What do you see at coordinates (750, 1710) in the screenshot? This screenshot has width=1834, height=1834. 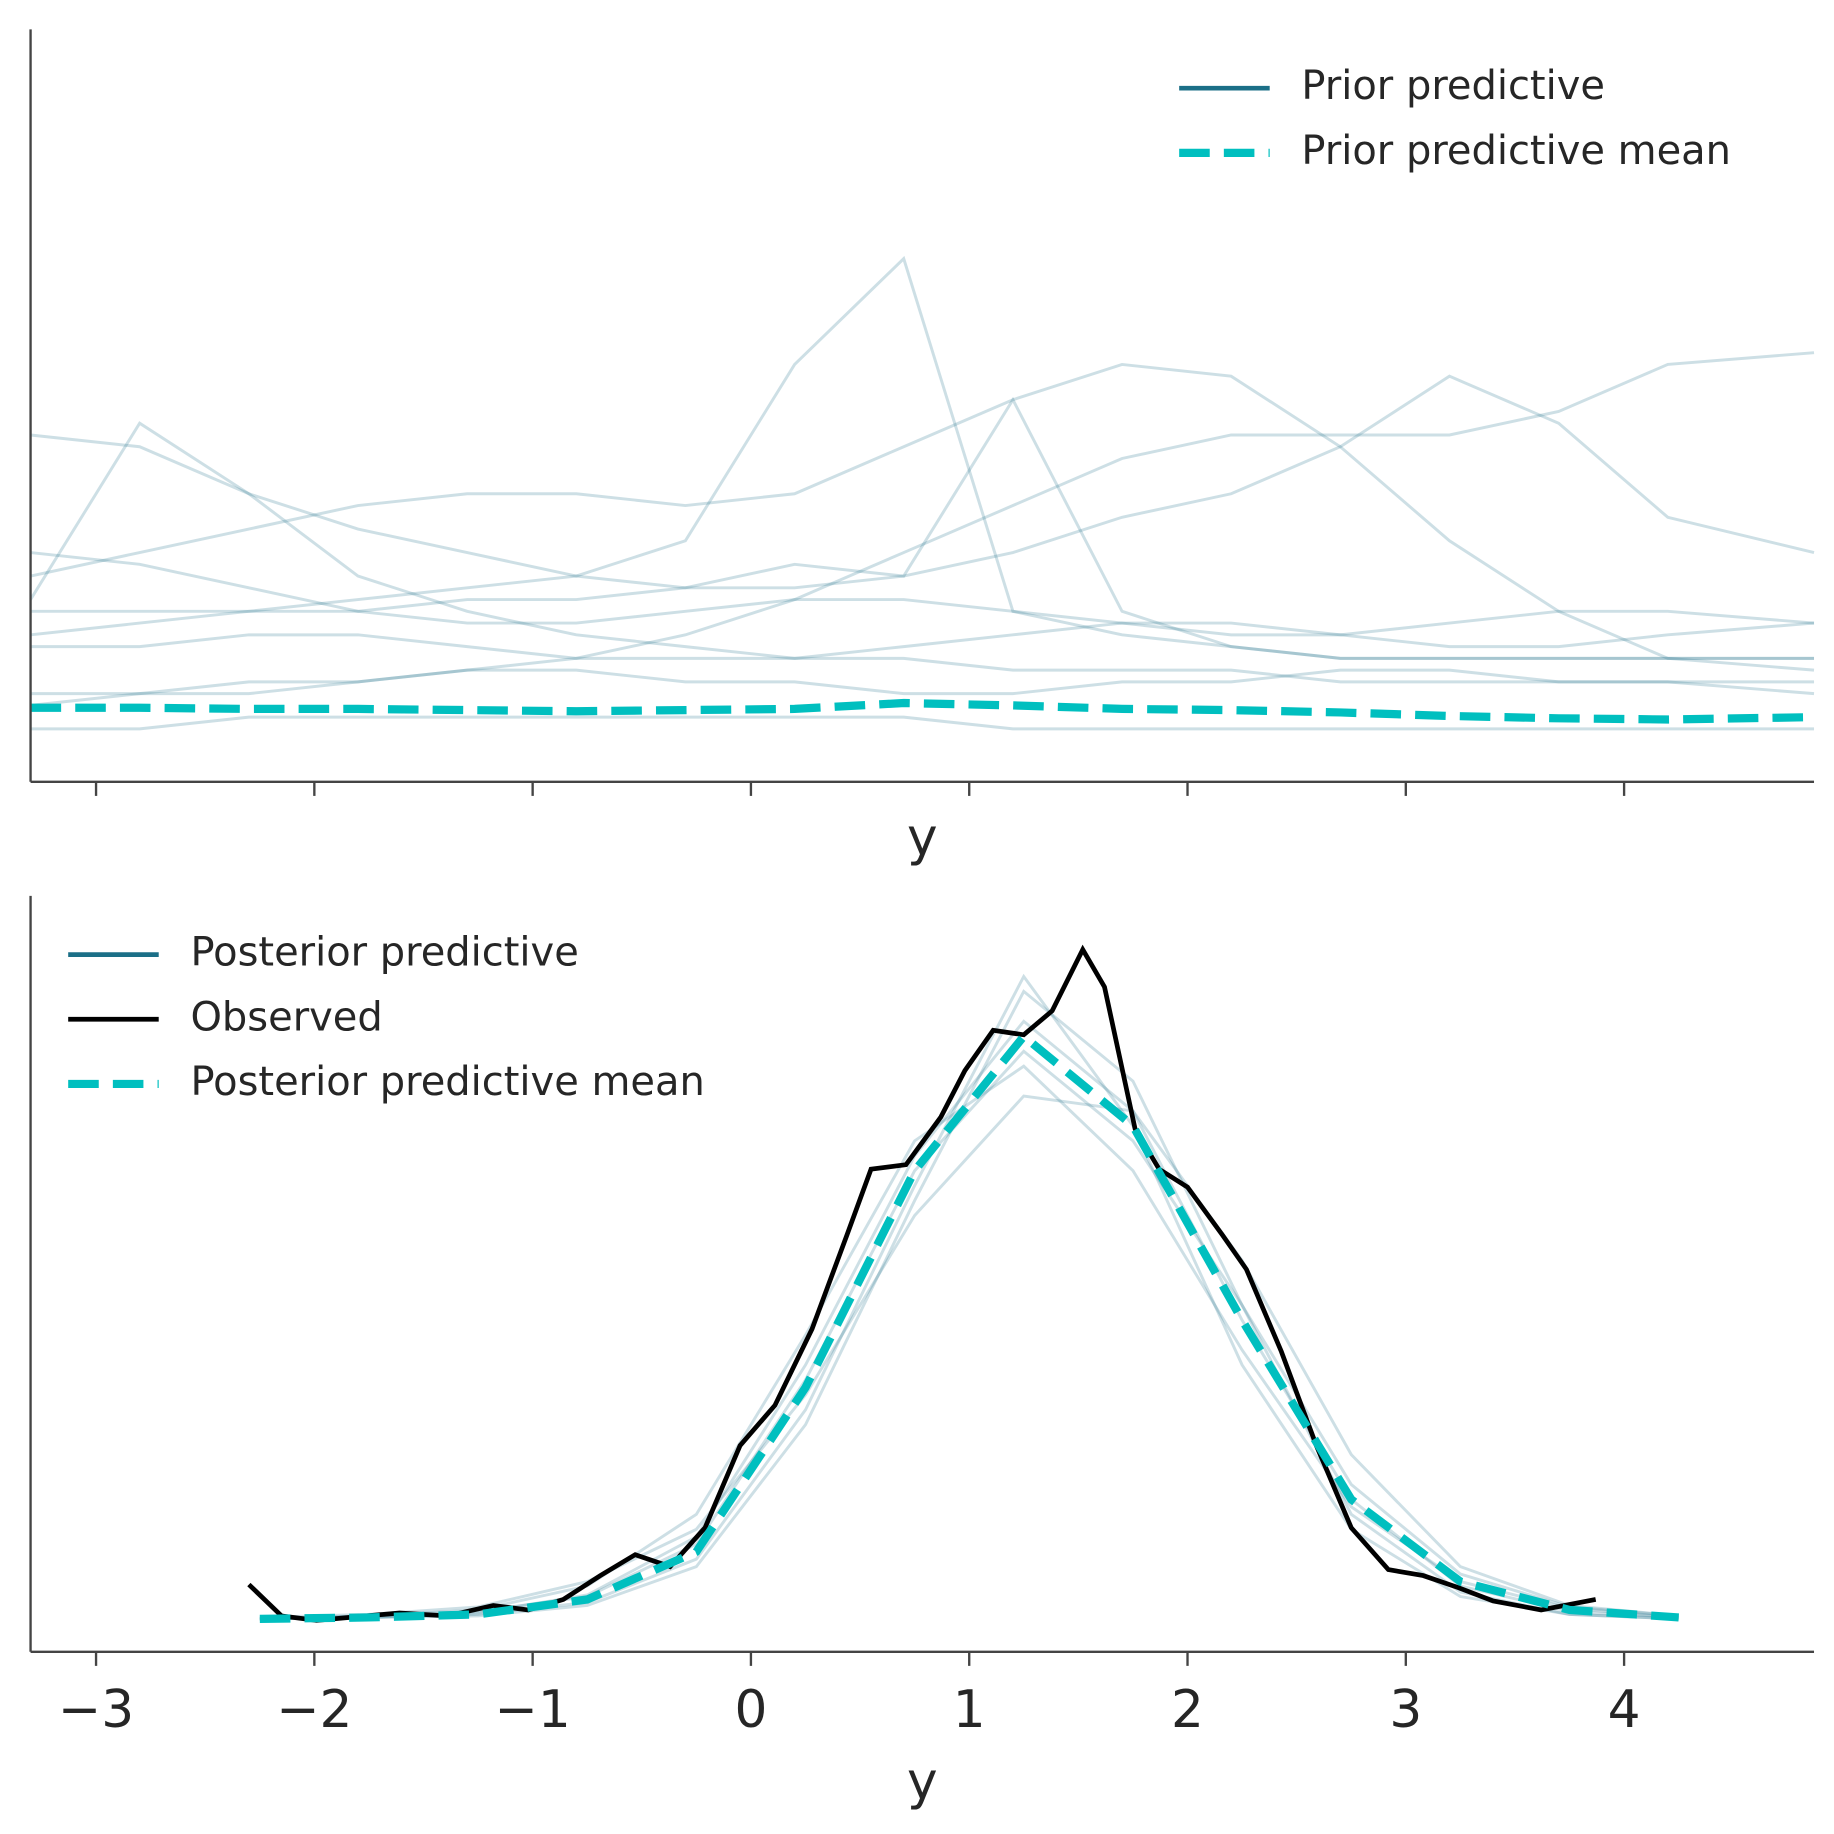 I see `x-tick-label: 0` at bounding box center [750, 1710].